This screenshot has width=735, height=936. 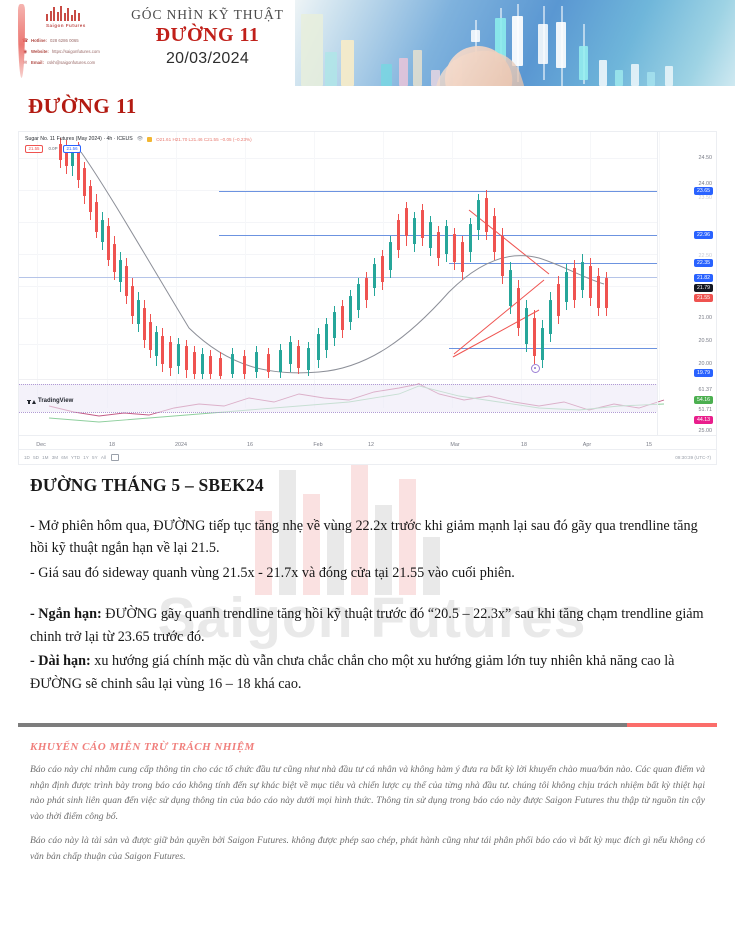 What do you see at coordinates (703, 278) in the screenshot?
I see `price-tick-chip: 21.82` at bounding box center [703, 278].